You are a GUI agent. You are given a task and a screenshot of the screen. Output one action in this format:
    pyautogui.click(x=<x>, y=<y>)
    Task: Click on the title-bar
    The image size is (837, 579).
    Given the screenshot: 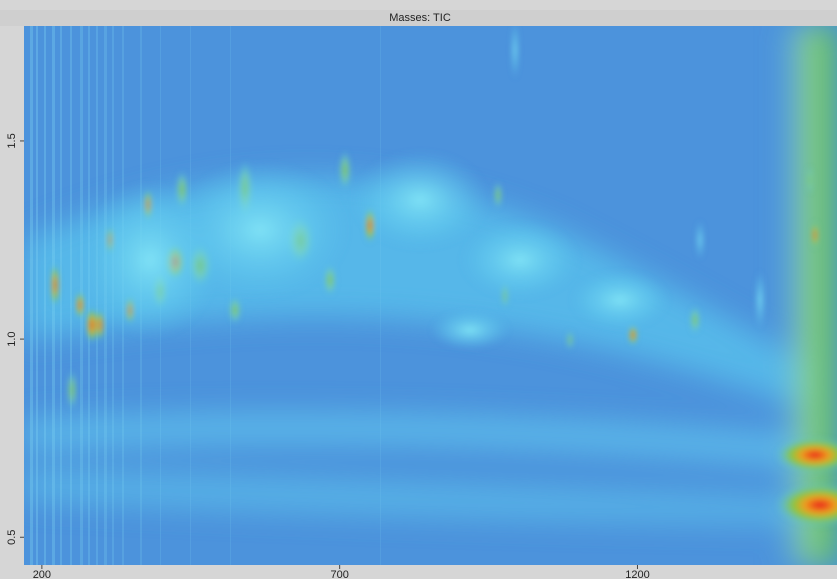 What is the action you would take?
    pyautogui.click(x=418, y=18)
    